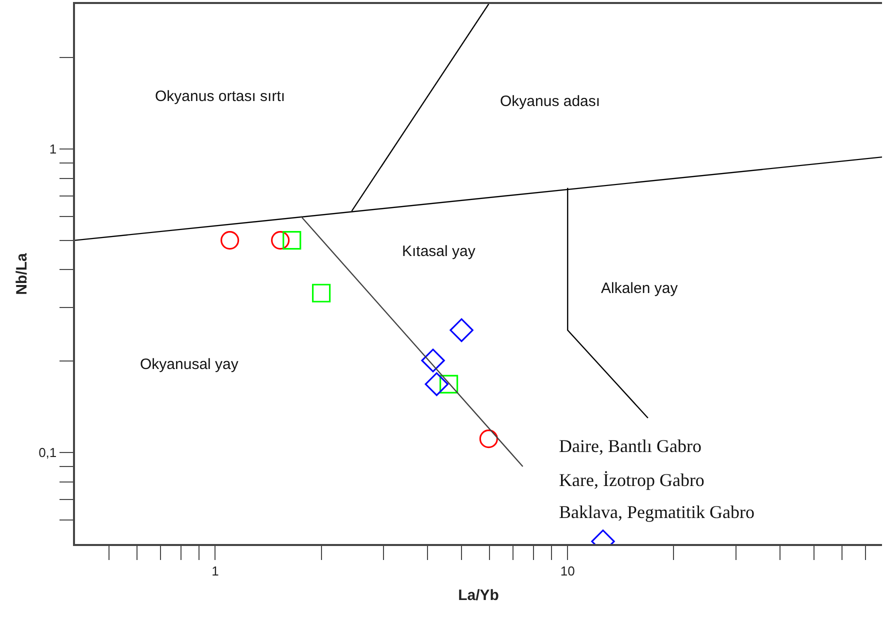  Describe the element at coordinates (550, 101) in the screenshot. I see `annotation: Okyanus adası` at that location.